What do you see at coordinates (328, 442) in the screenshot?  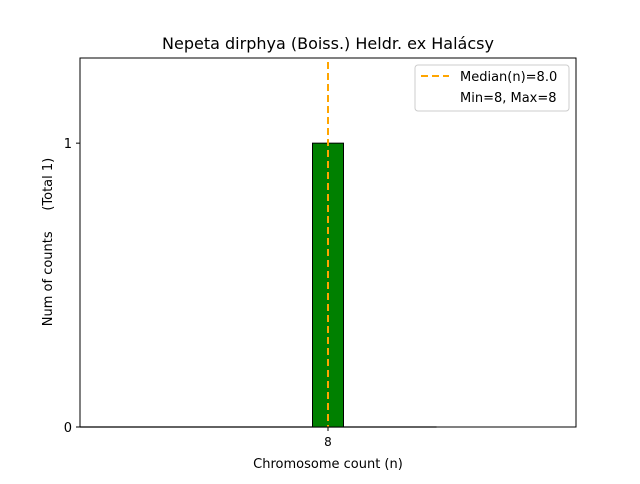 I see `x-tick-label: 8` at bounding box center [328, 442].